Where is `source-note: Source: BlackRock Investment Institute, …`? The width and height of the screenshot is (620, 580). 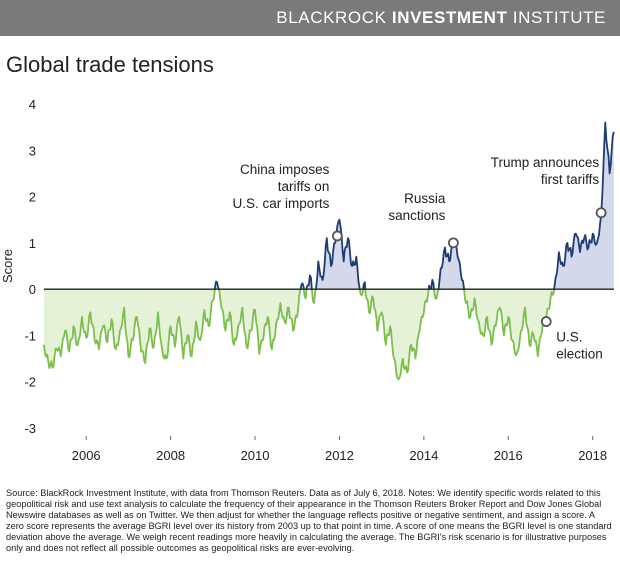 source-note: Source: BlackRock Investment Institute, … is located at coordinates (309, 520).